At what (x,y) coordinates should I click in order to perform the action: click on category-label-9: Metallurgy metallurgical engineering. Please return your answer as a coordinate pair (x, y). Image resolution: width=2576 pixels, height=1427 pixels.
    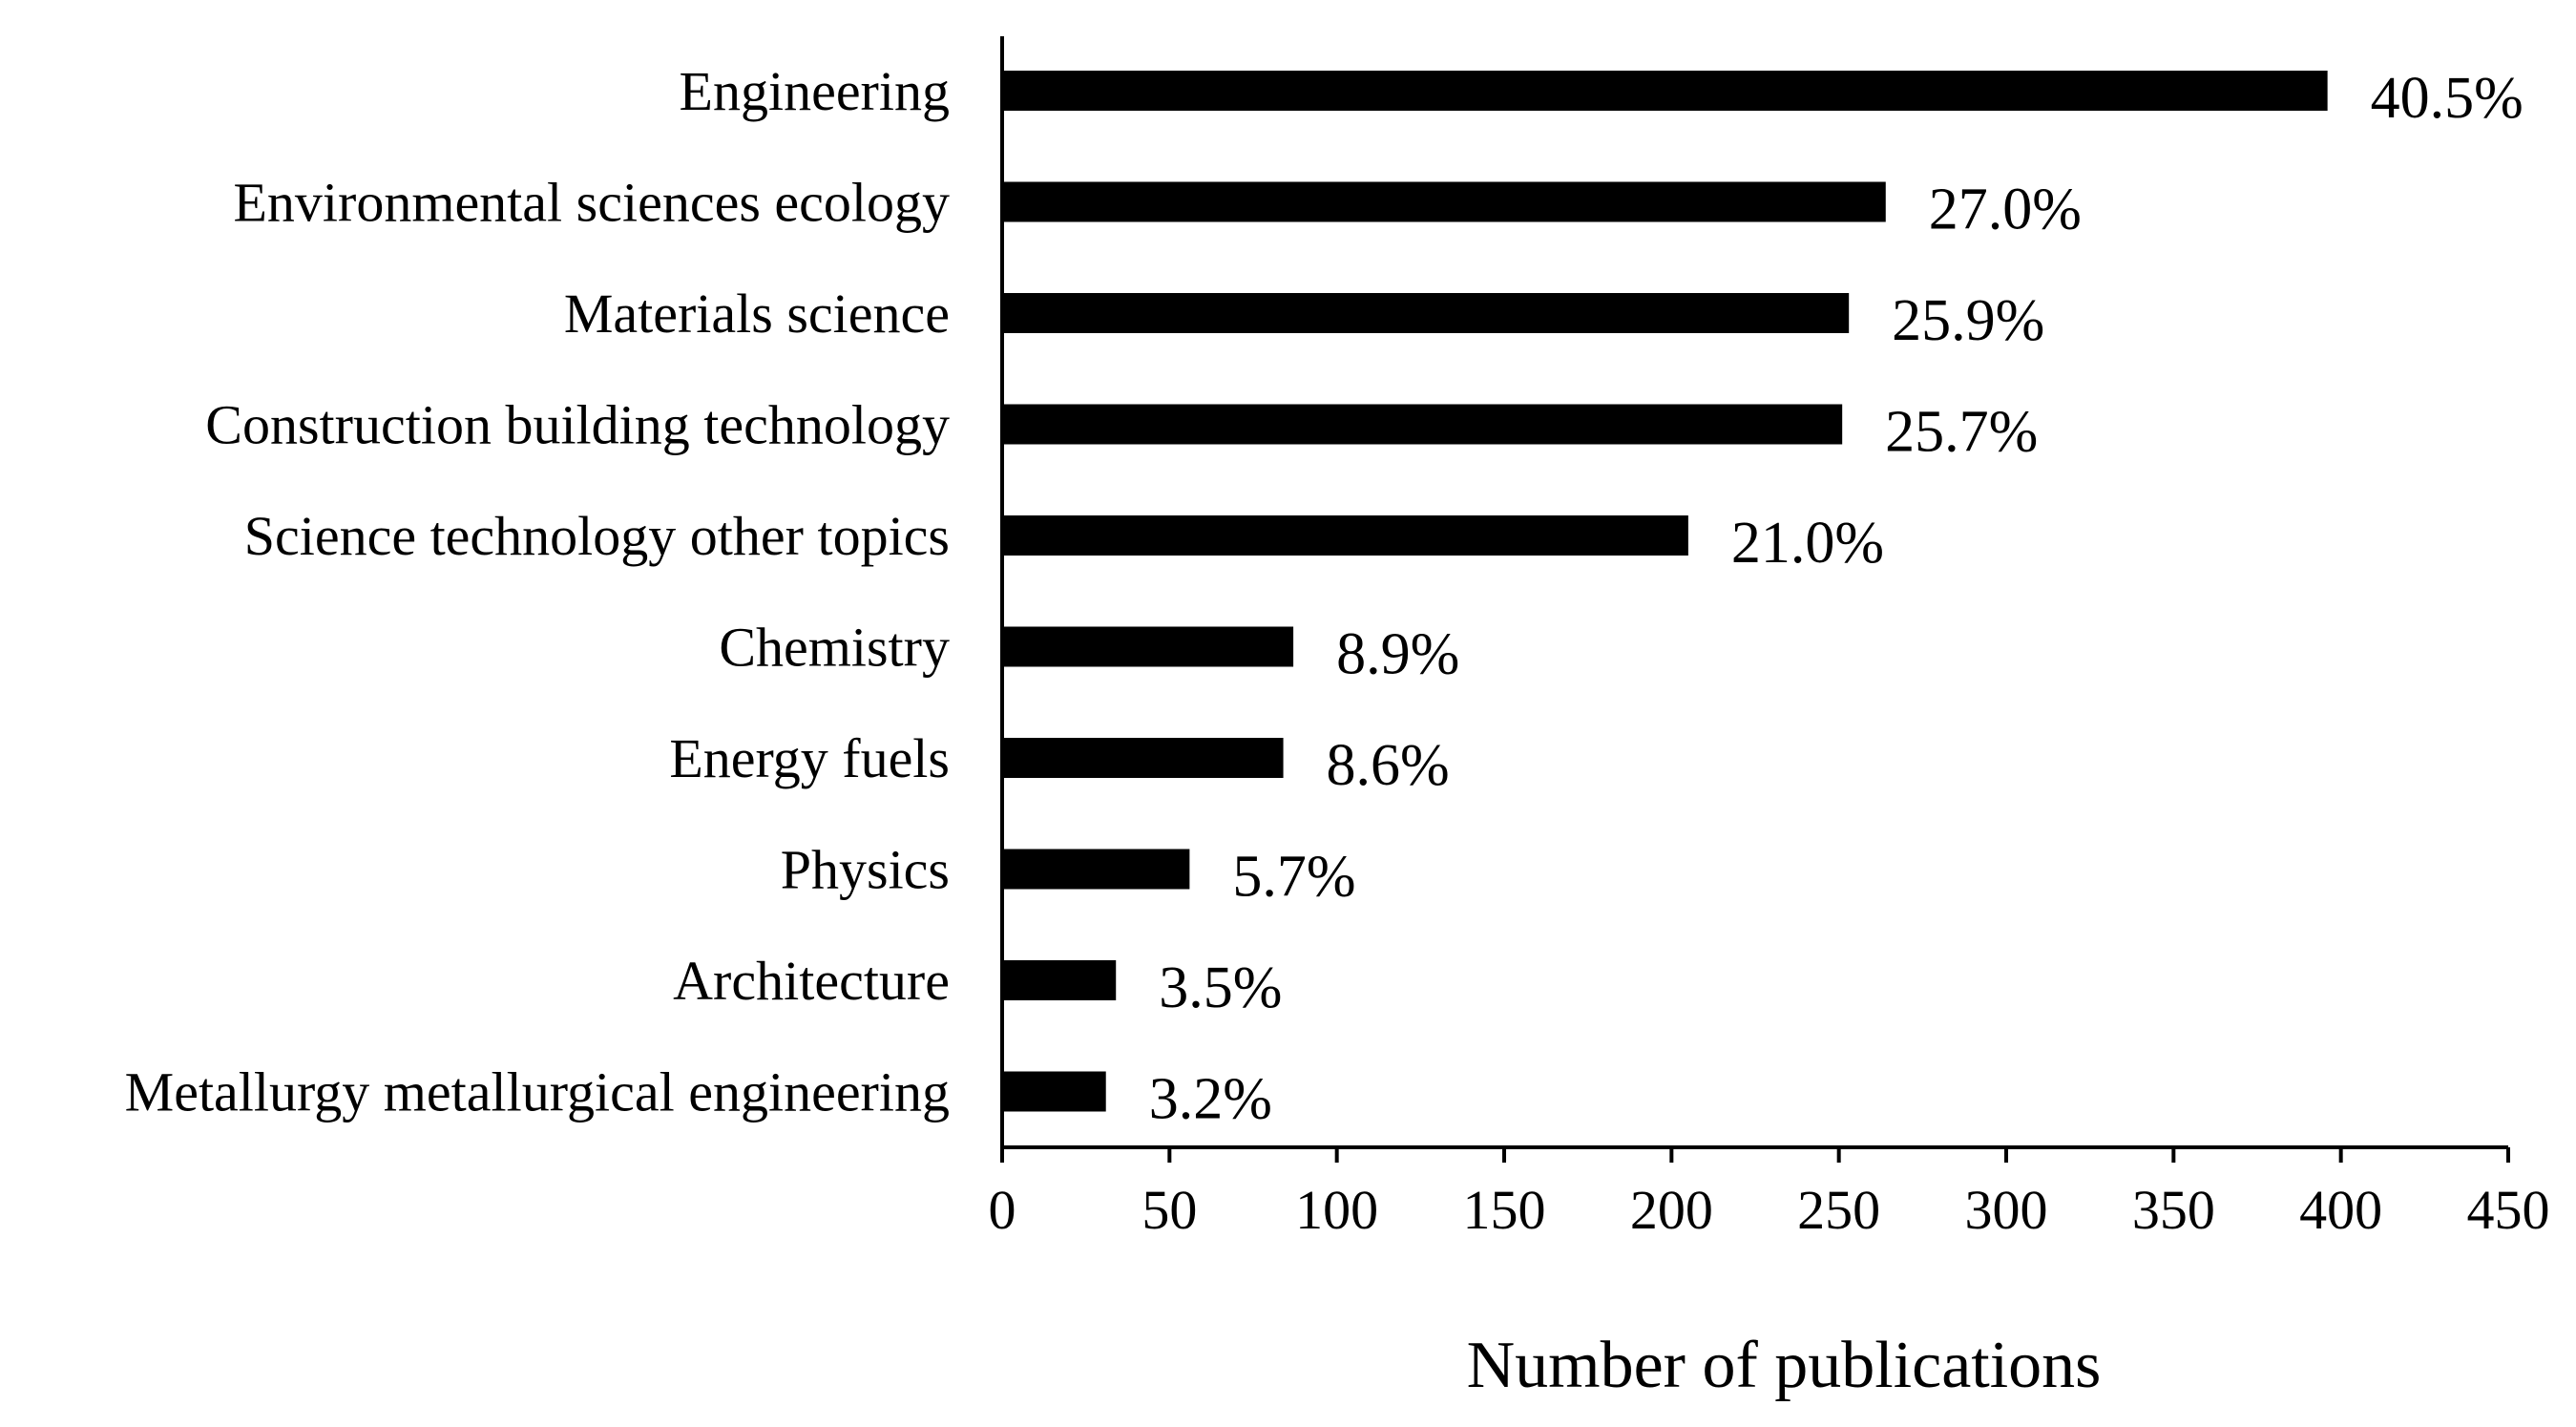
    Looking at the image, I should click on (537, 1092).